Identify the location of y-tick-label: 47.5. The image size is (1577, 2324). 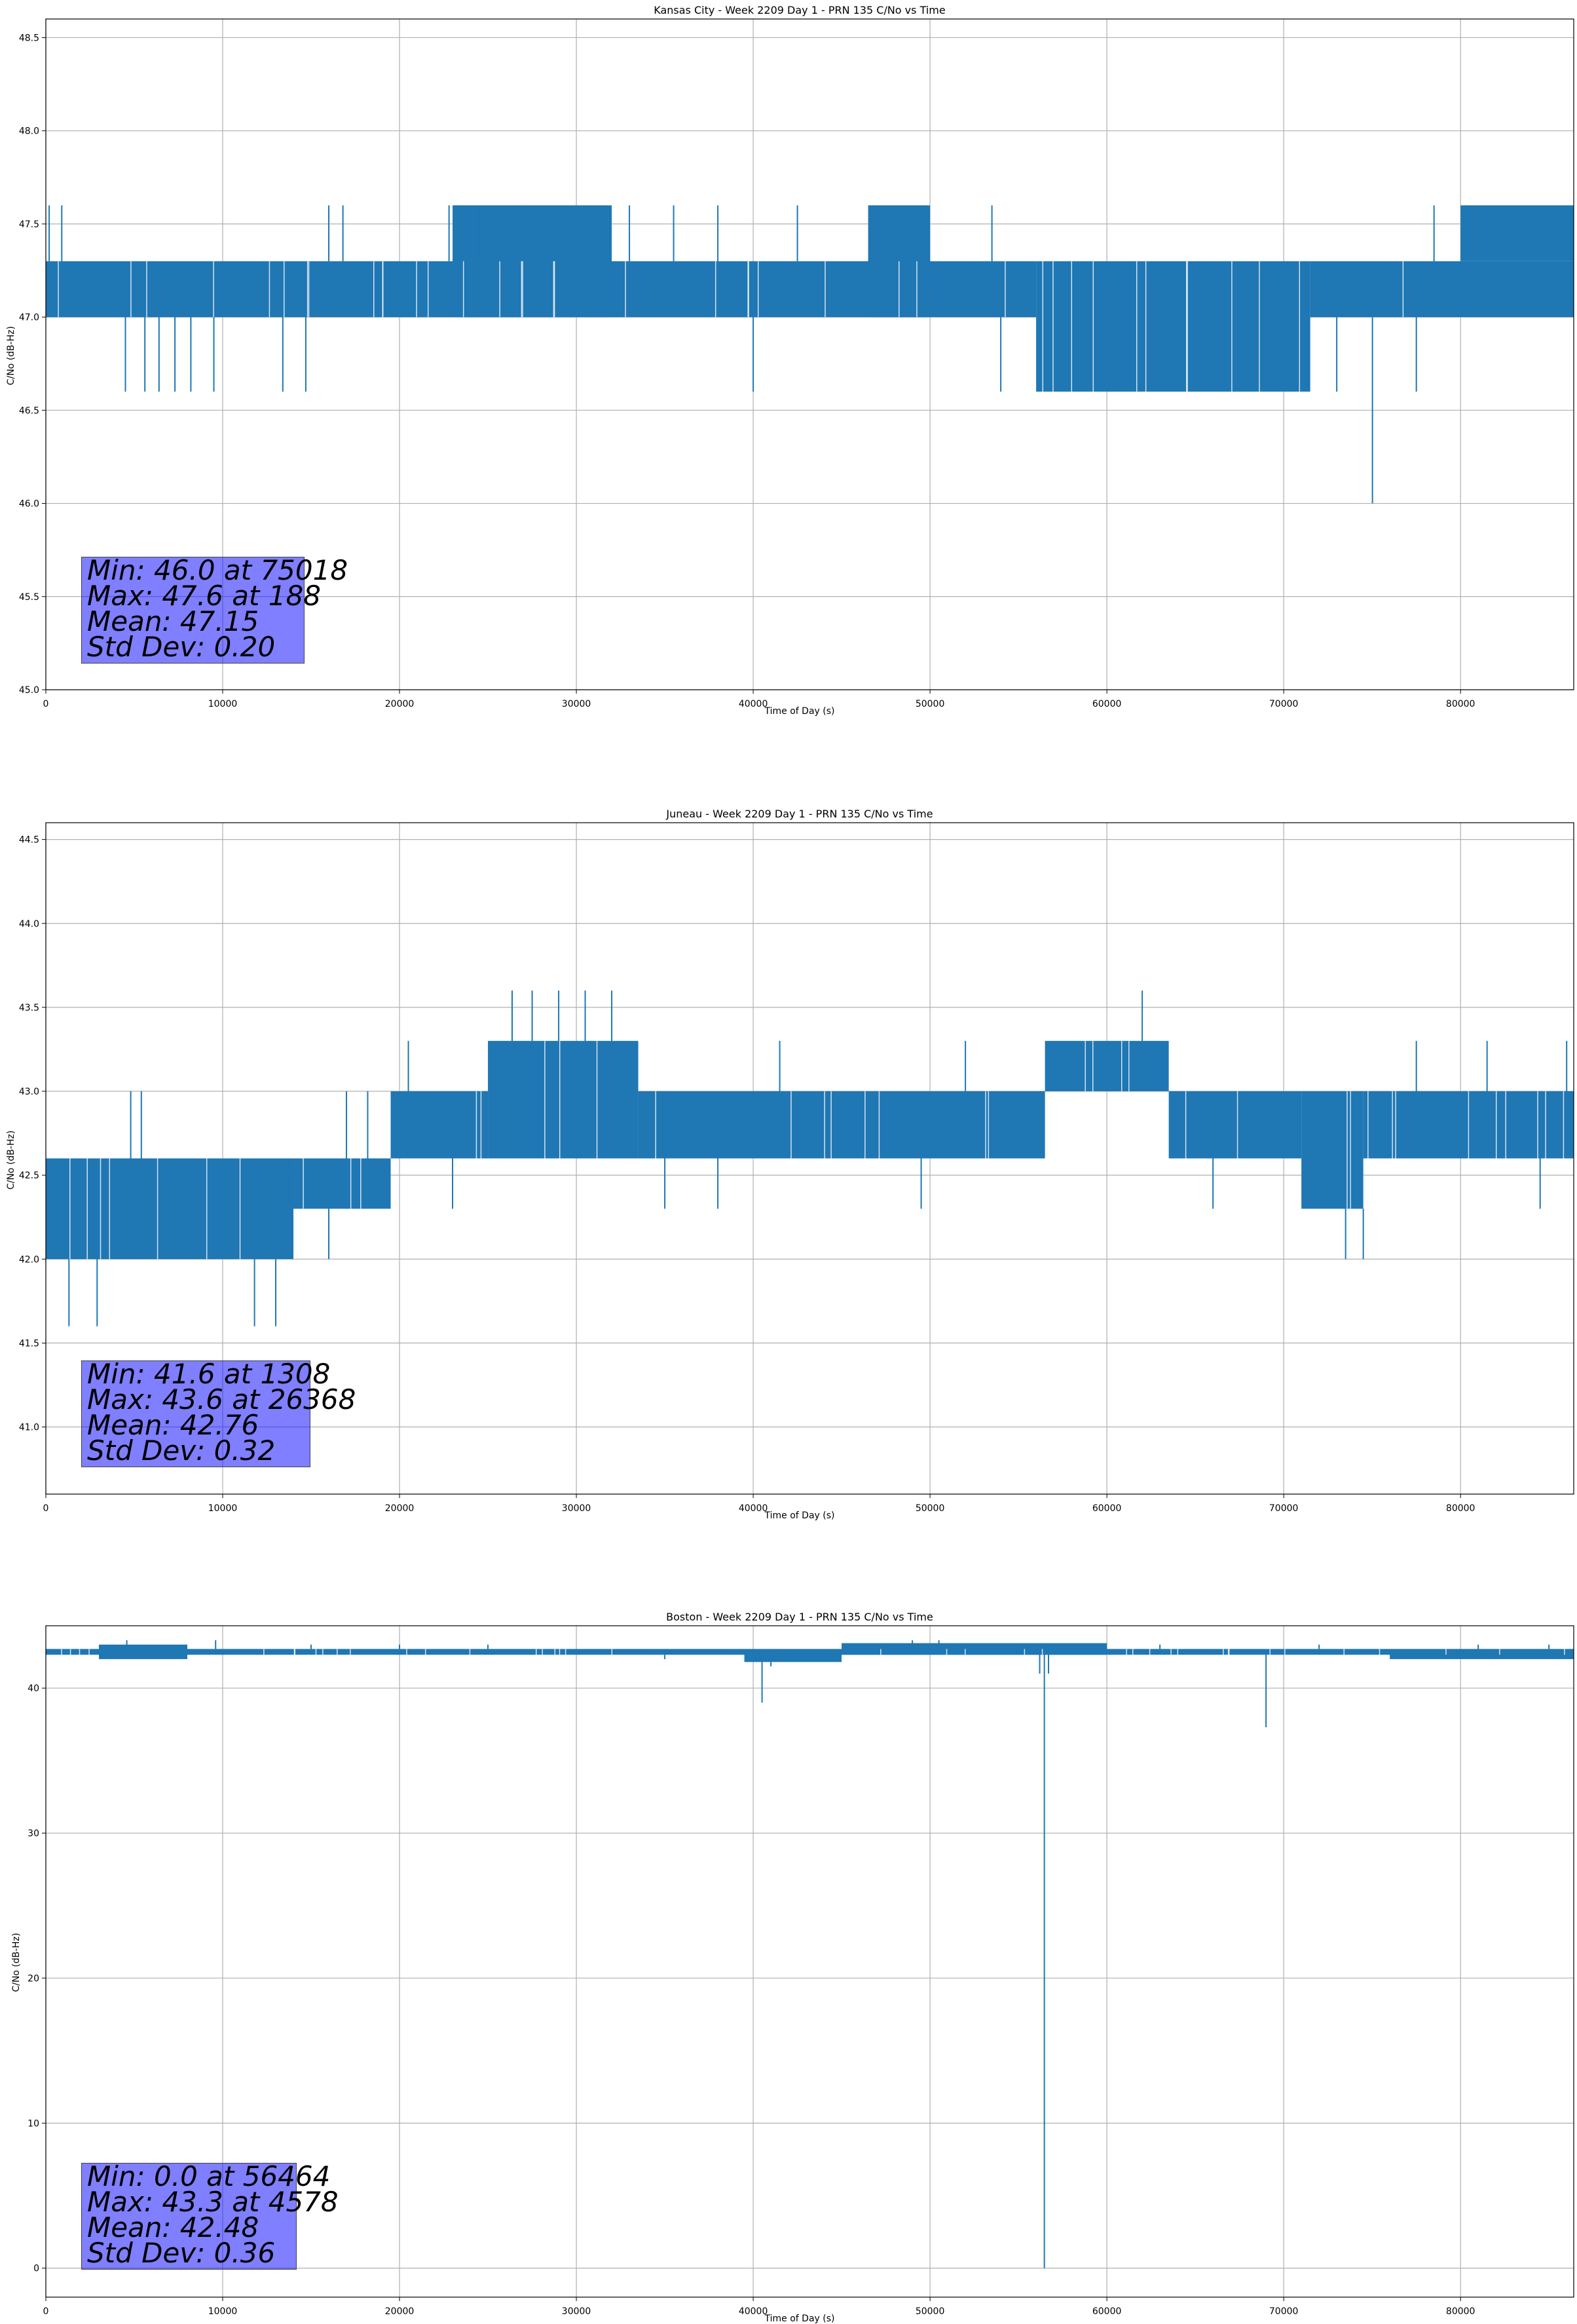
(29, 224).